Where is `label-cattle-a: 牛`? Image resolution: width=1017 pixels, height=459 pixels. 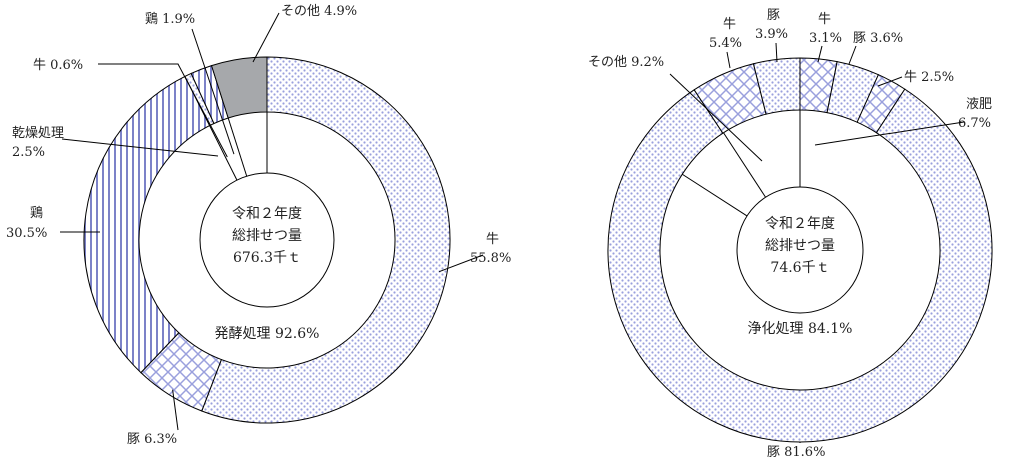
label-cattle-a: 牛 is located at coordinates (824, 19).